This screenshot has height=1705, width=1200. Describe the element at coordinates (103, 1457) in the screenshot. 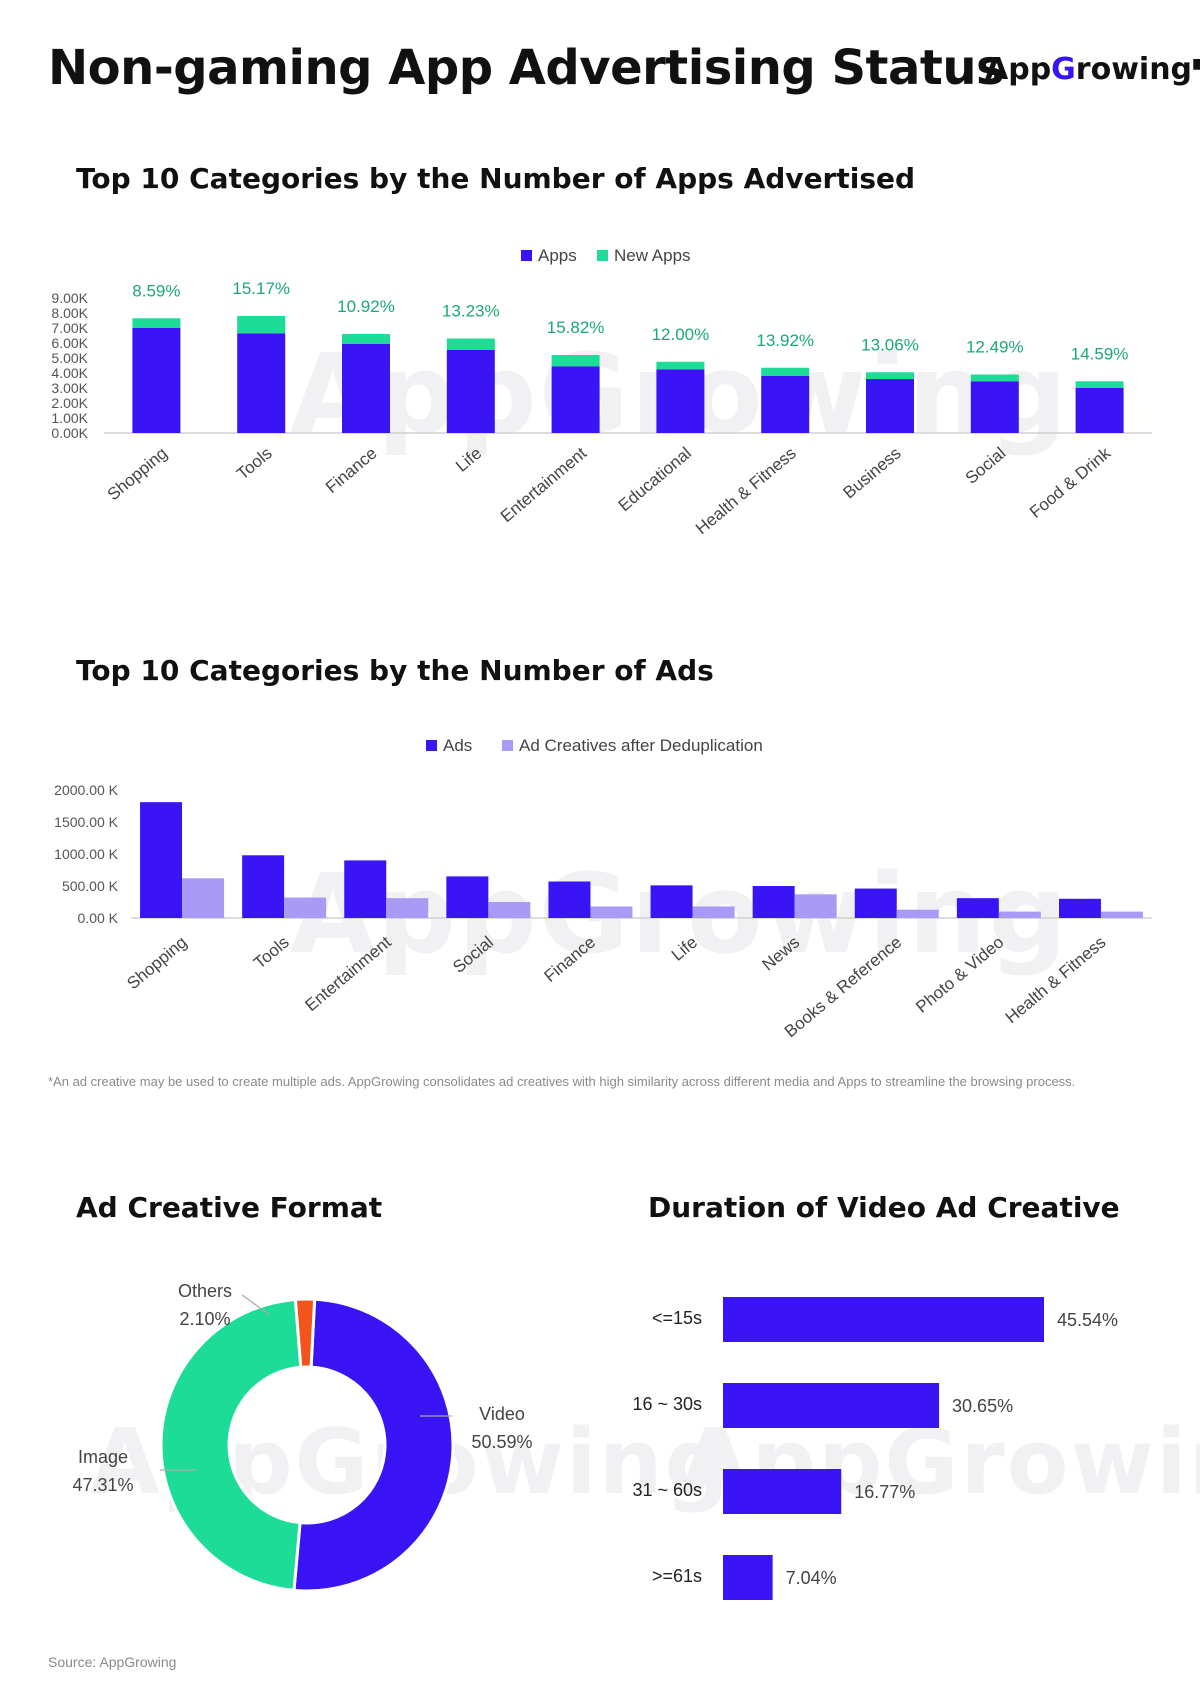

I see `slice-label: Image` at that location.